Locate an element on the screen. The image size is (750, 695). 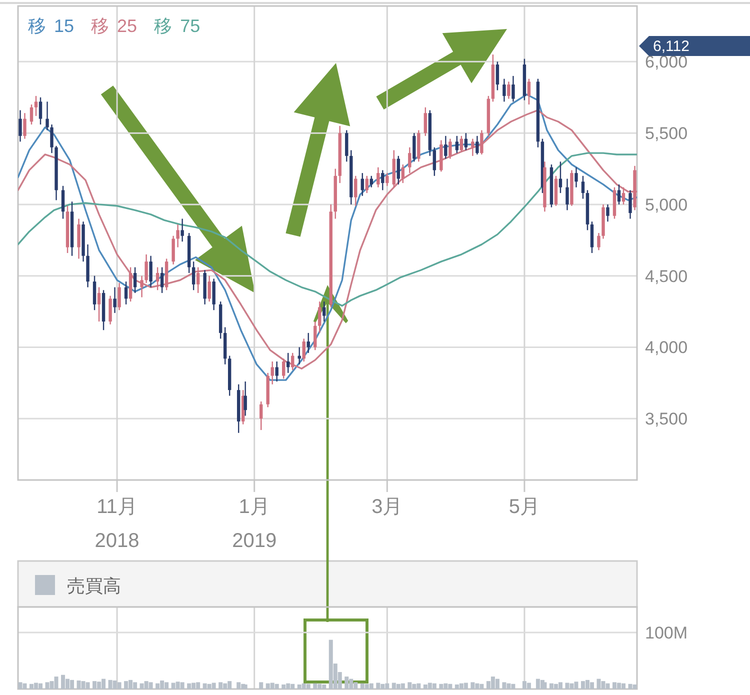
y-tick-label: 5,500 is located at coordinates (666, 134).